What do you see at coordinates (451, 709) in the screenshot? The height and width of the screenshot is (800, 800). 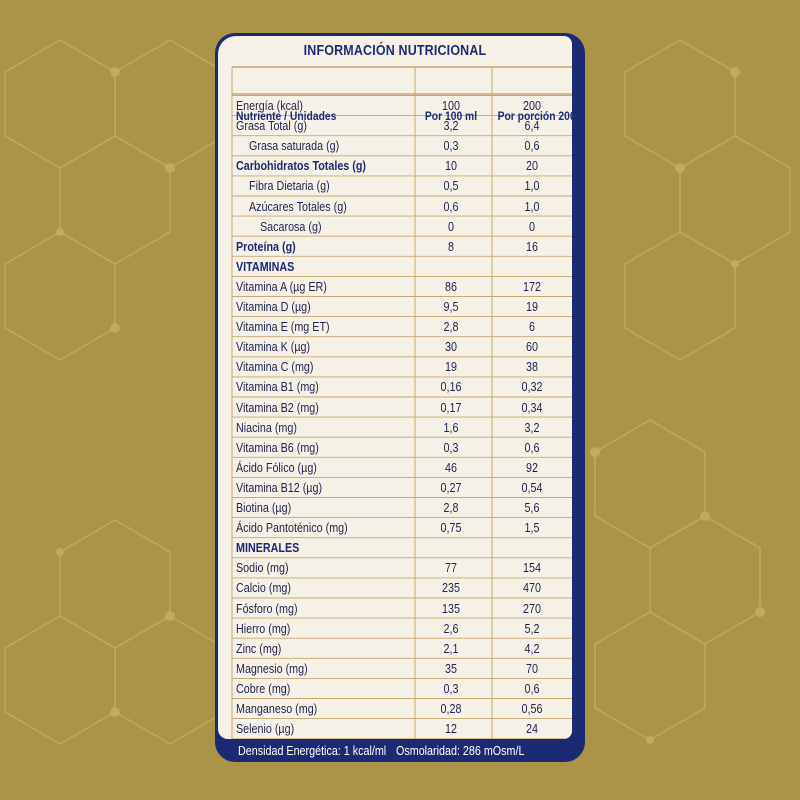 I see `value-per-100ml: 0,28` at bounding box center [451, 709].